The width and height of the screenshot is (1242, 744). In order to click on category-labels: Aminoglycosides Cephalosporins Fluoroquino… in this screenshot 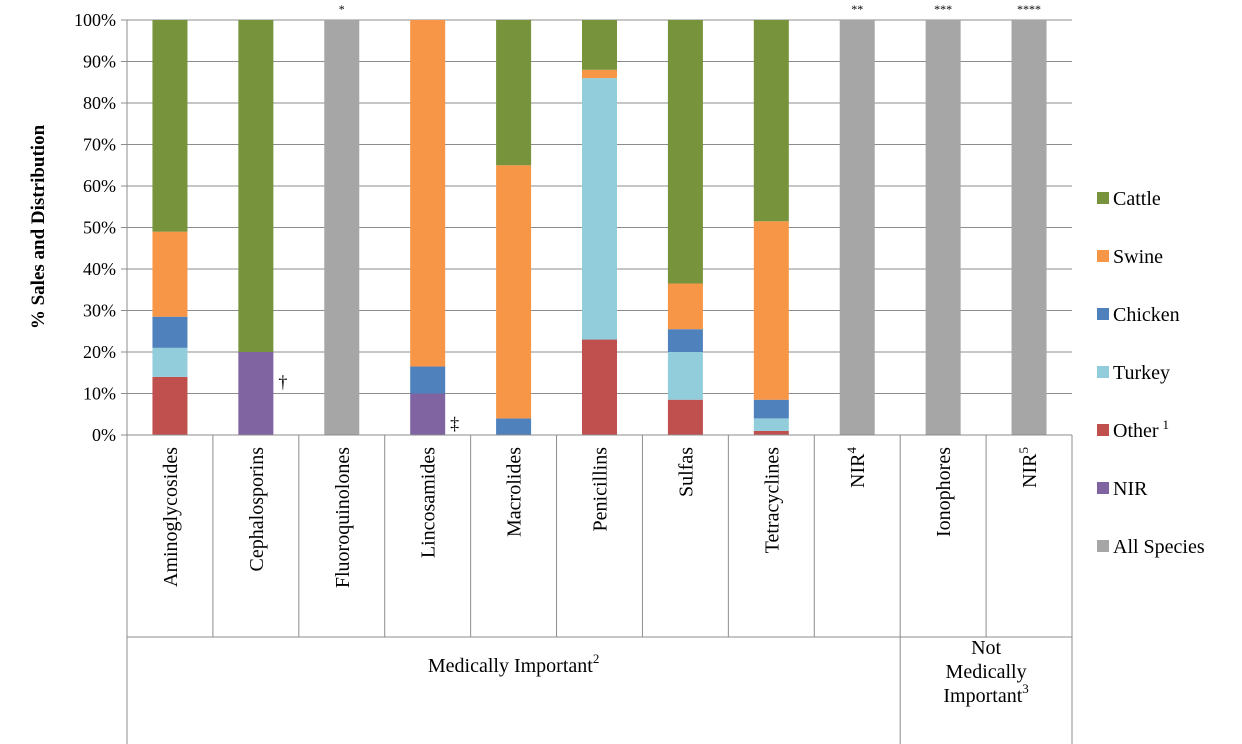, I will do `click(600, 518)`.